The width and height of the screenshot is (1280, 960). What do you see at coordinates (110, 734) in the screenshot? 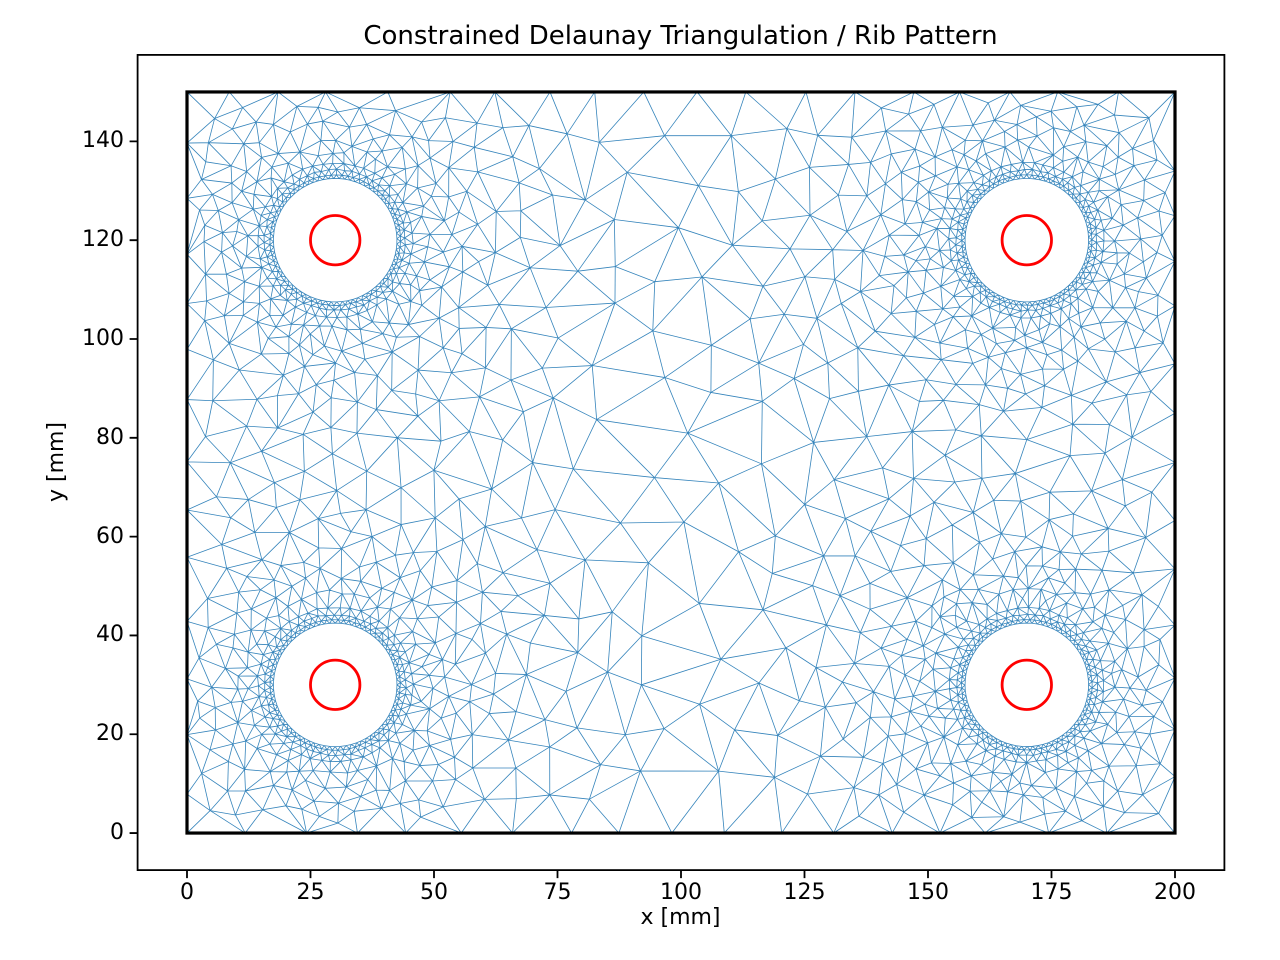
I see `y-tick-label: 20` at bounding box center [110, 734].